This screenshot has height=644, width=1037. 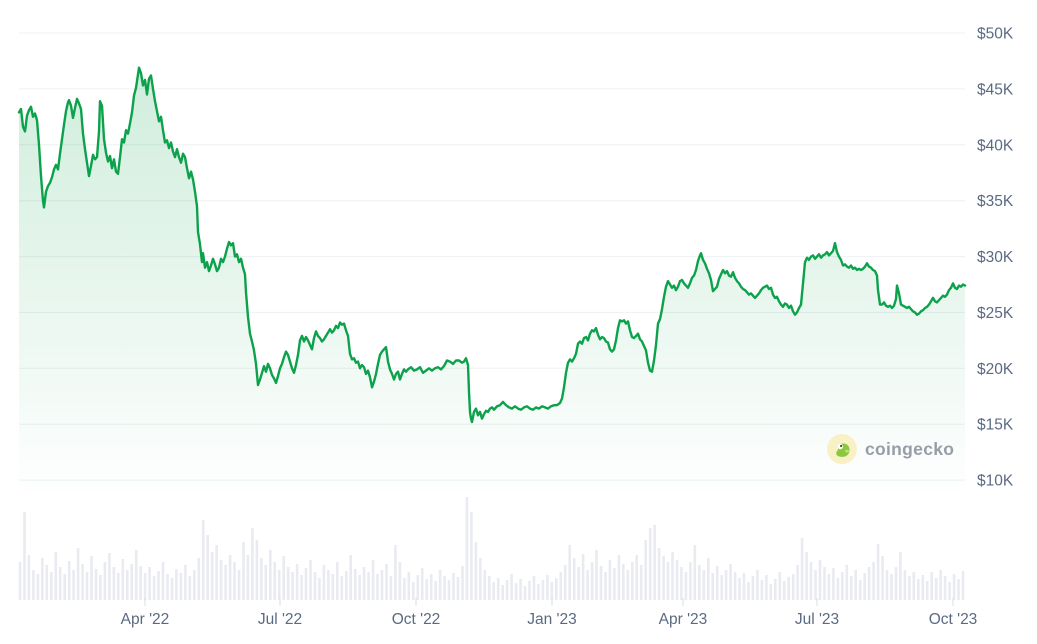 What do you see at coordinates (995, 201) in the screenshot?
I see `y-axis-tick-label: $35K` at bounding box center [995, 201].